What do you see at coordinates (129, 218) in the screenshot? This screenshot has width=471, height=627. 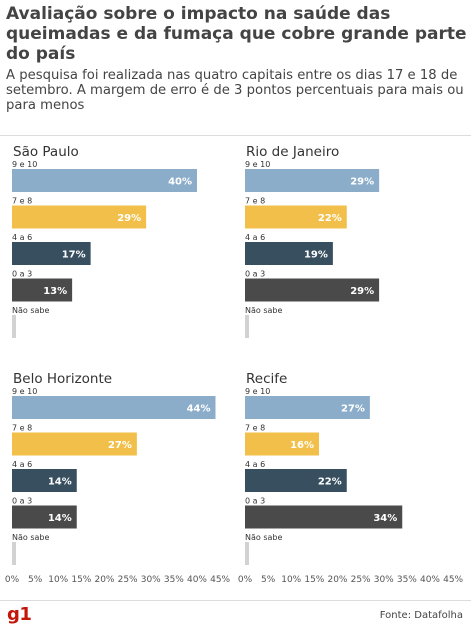 I see `bar-label-sao-paulo-7-e-8: 29%` at bounding box center [129, 218].